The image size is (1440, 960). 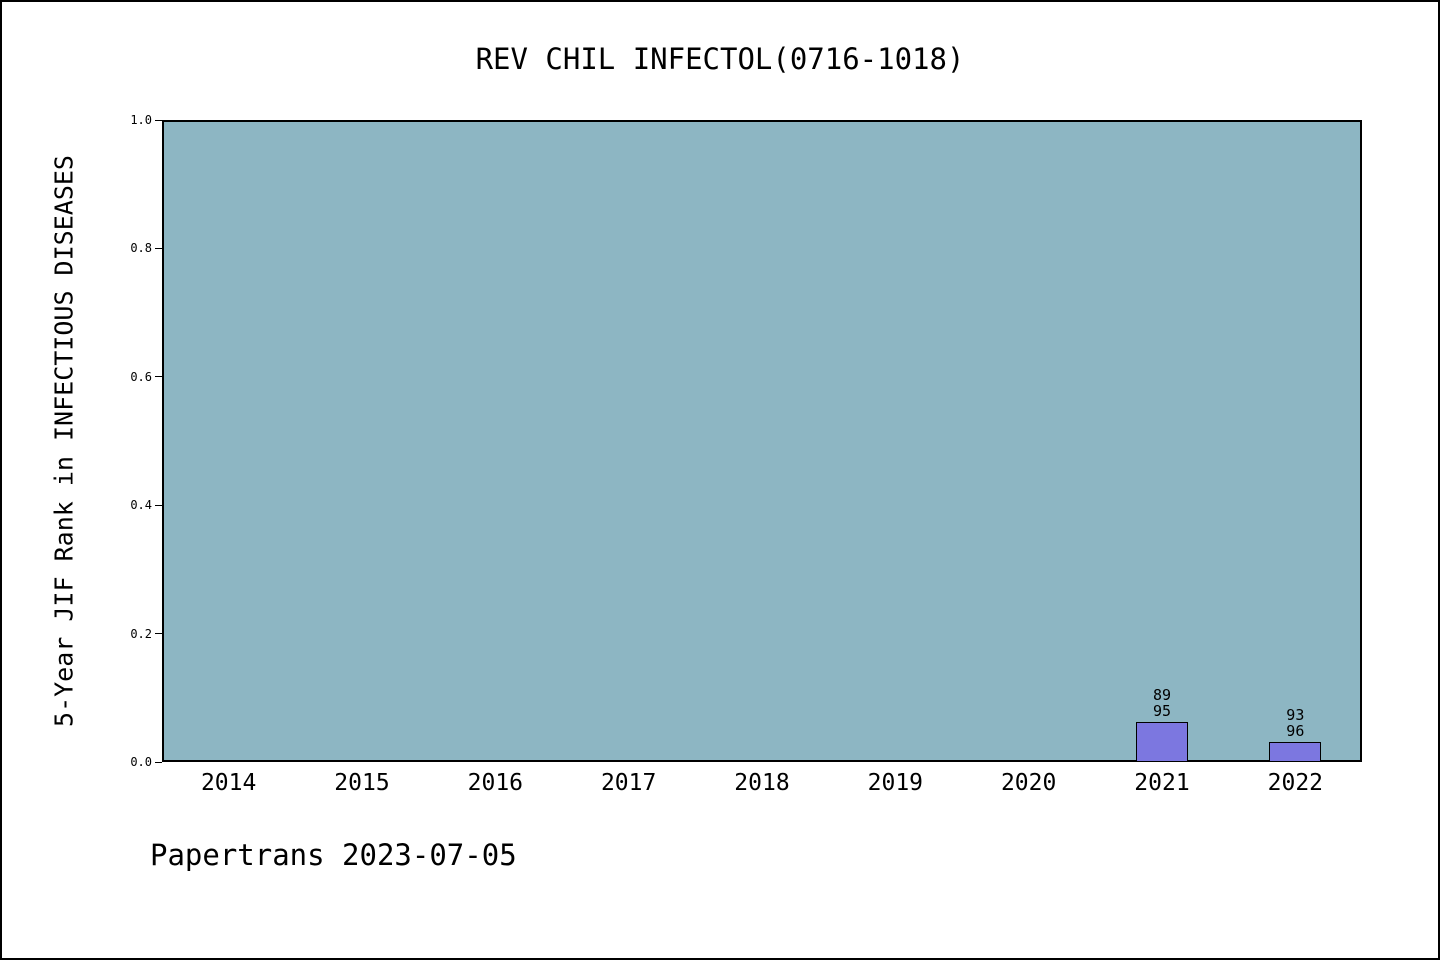 I want to click on x-tick-label-2022: 2022, so click(x=1295, y=783).